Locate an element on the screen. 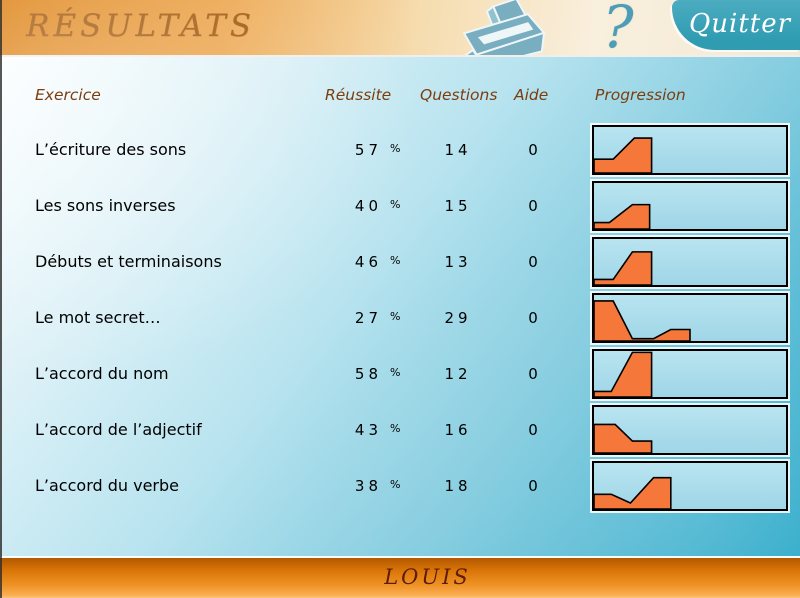  column-header-reussite: Réussite is located at coordinates (358, 95).